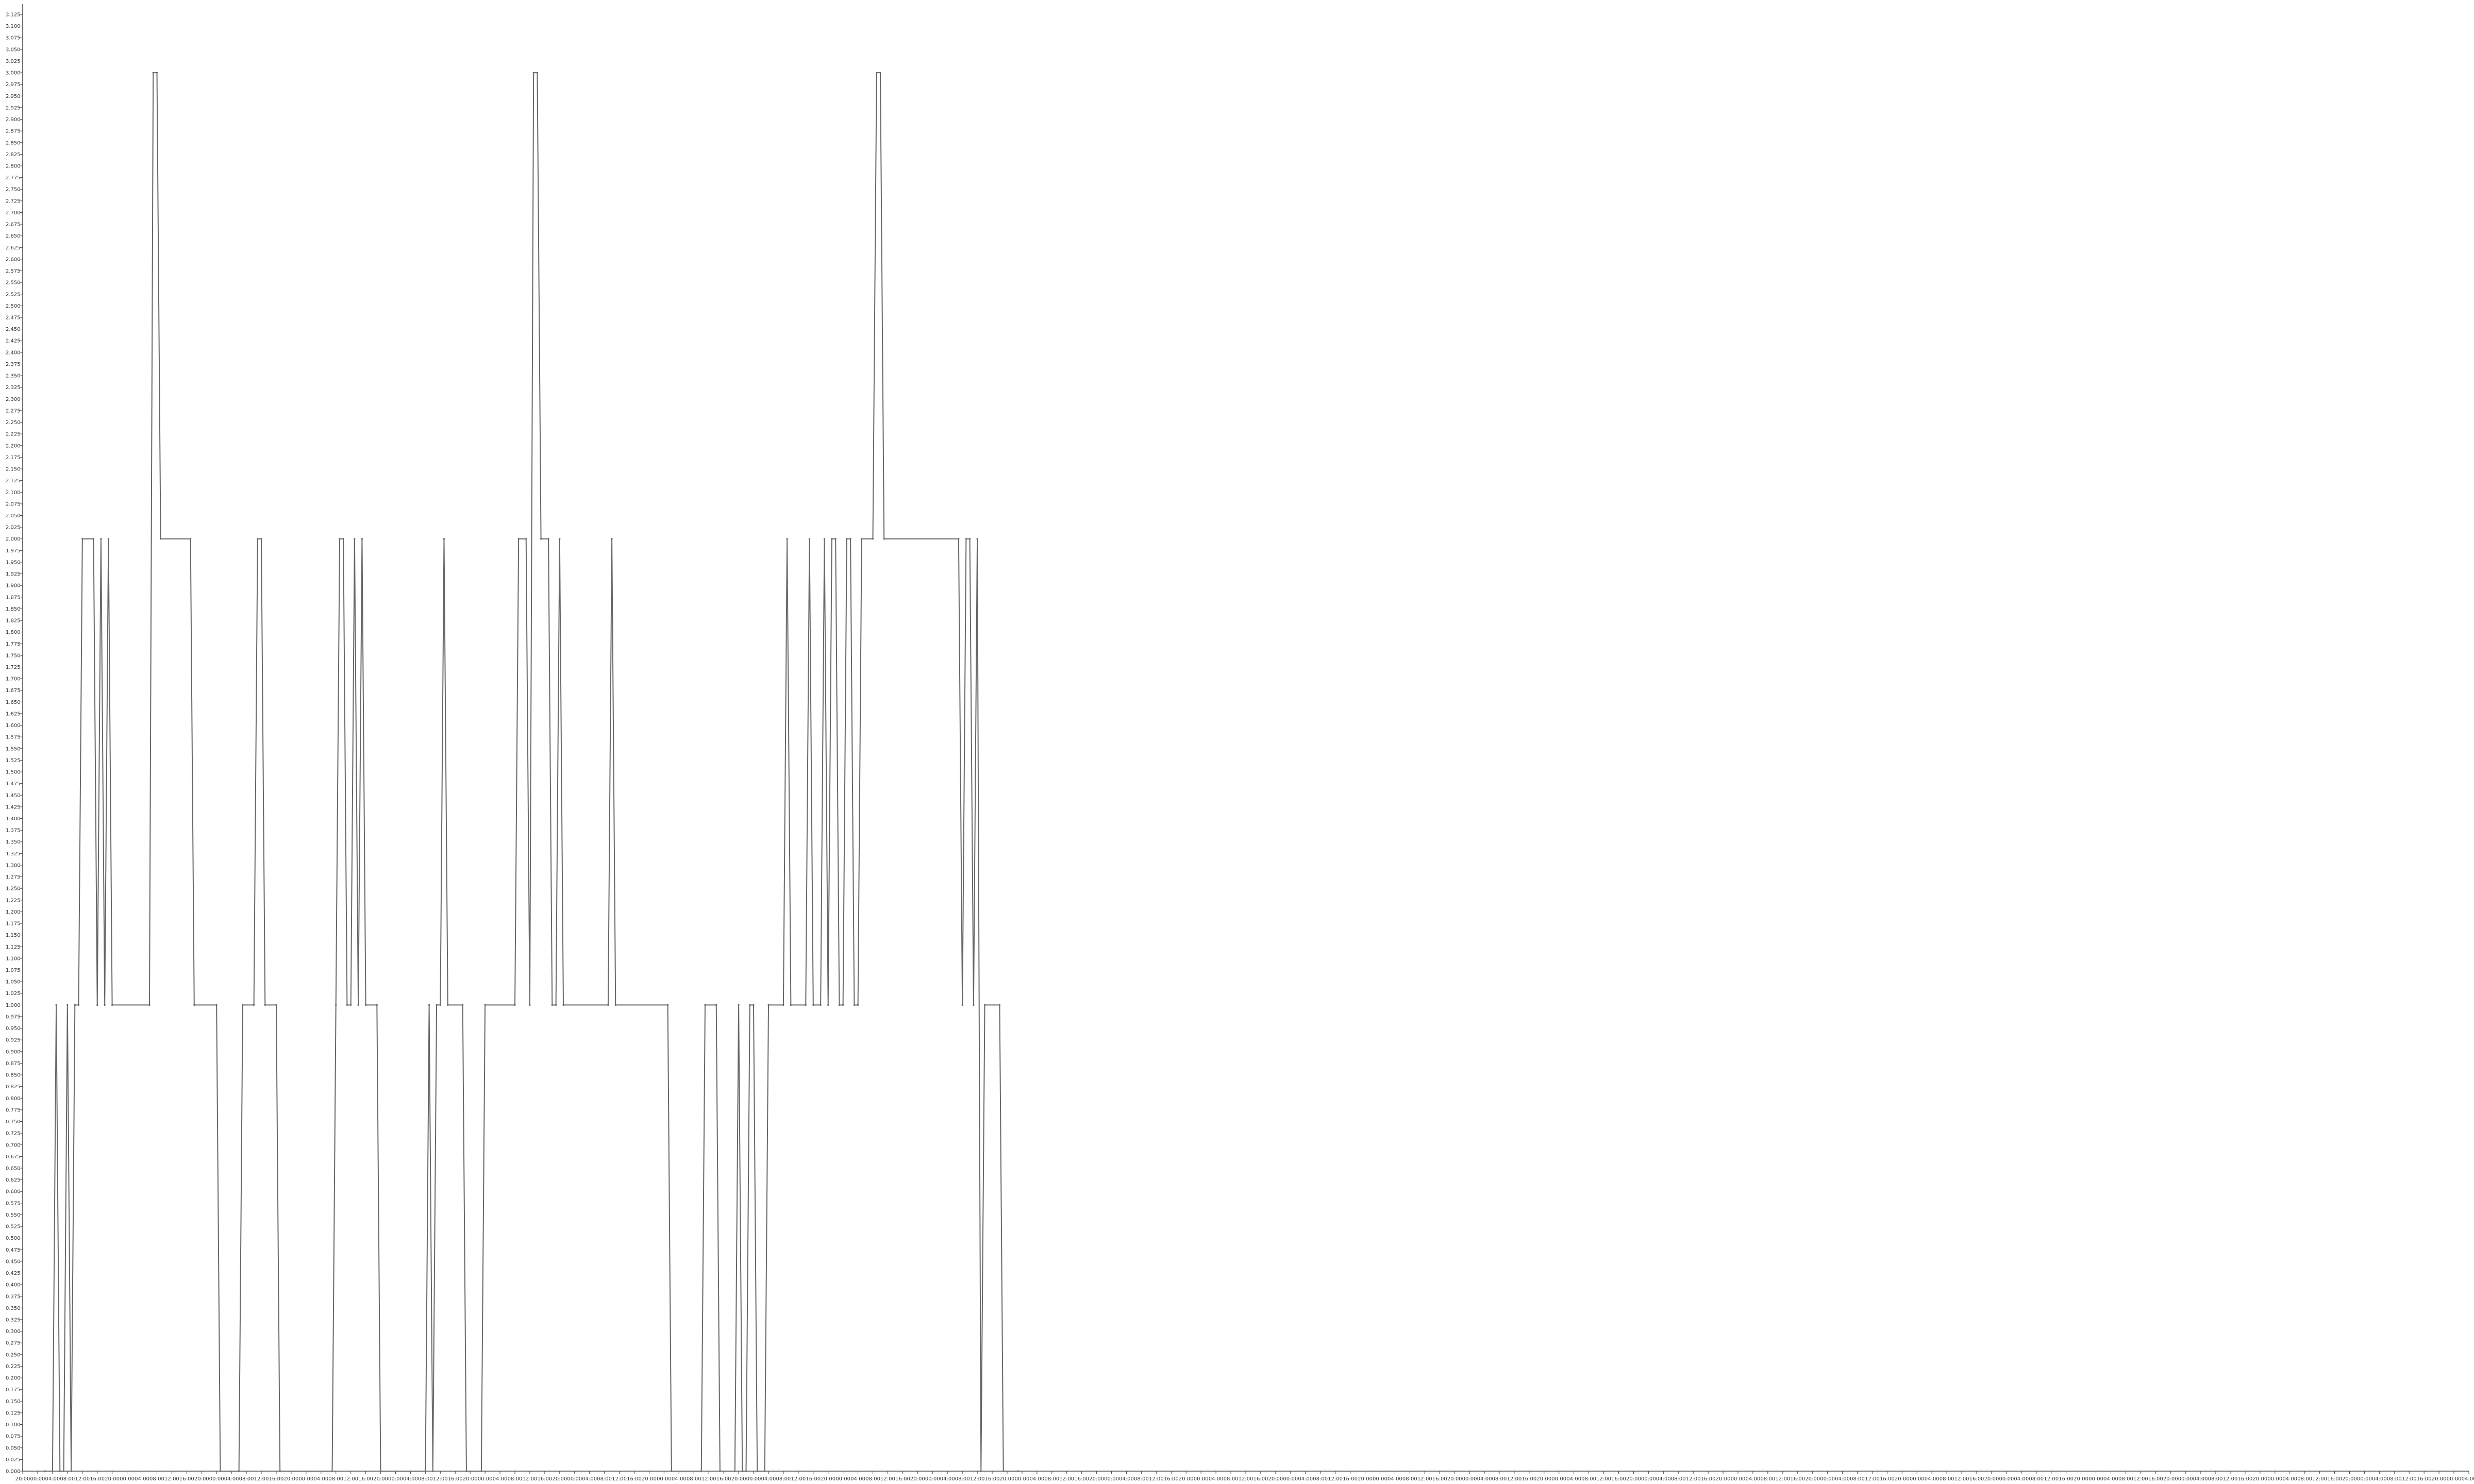 The image size is (2474, 1484). I want to click on y-tick-label: 2.000, so click(13, 539).